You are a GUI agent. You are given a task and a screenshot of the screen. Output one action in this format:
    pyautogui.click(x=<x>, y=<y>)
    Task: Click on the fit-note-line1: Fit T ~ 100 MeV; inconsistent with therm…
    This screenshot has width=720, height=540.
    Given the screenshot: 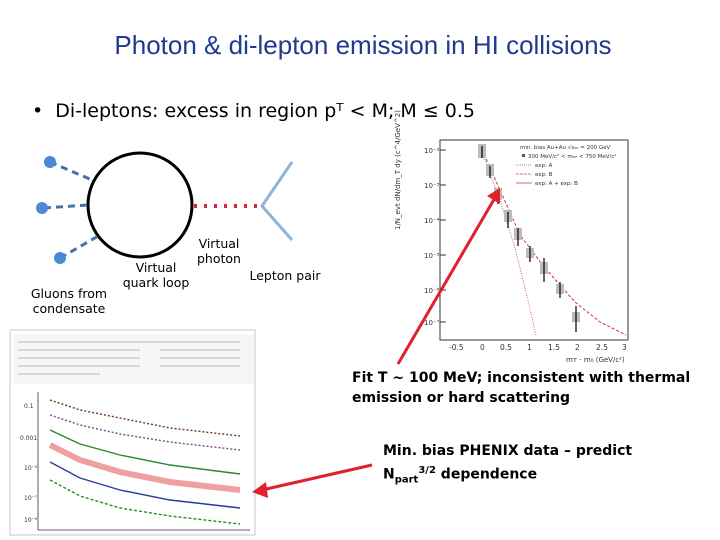 What is the action you would take?
    pyautogui.click(x=521, y=378)
    